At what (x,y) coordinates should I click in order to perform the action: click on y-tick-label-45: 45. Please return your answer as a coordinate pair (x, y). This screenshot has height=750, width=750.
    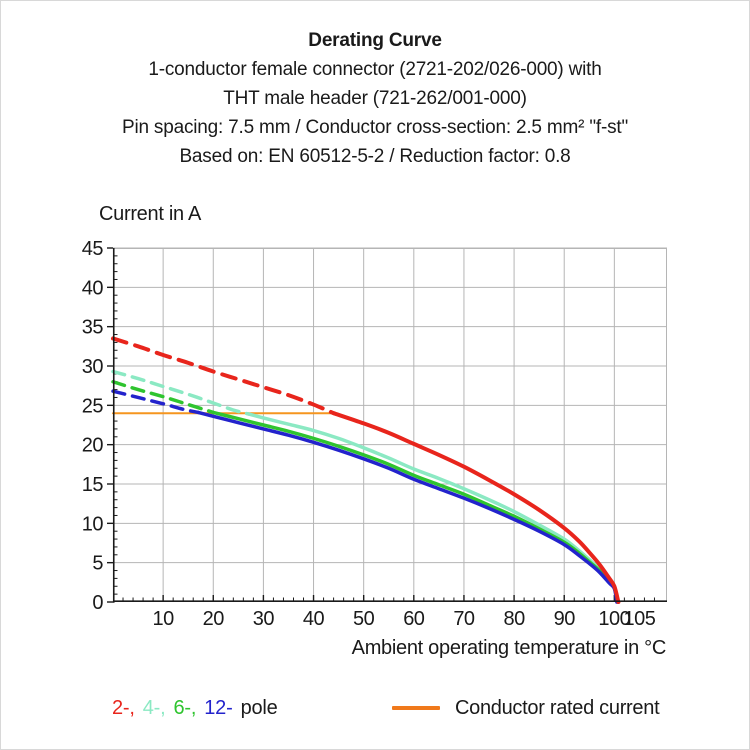
    Looking at the image, I should click on (93, 249).